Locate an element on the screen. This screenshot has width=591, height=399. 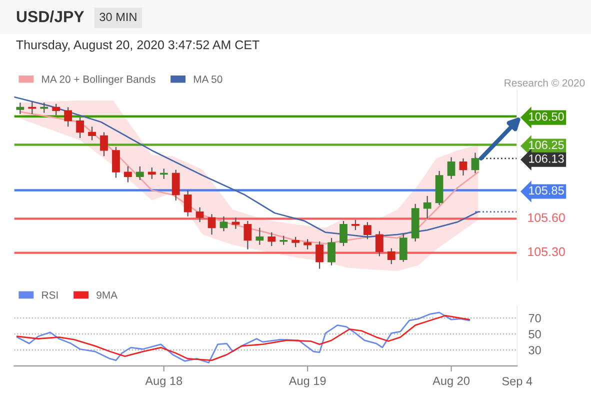
text: Research © 2020 is located at coordinates (544, 82).